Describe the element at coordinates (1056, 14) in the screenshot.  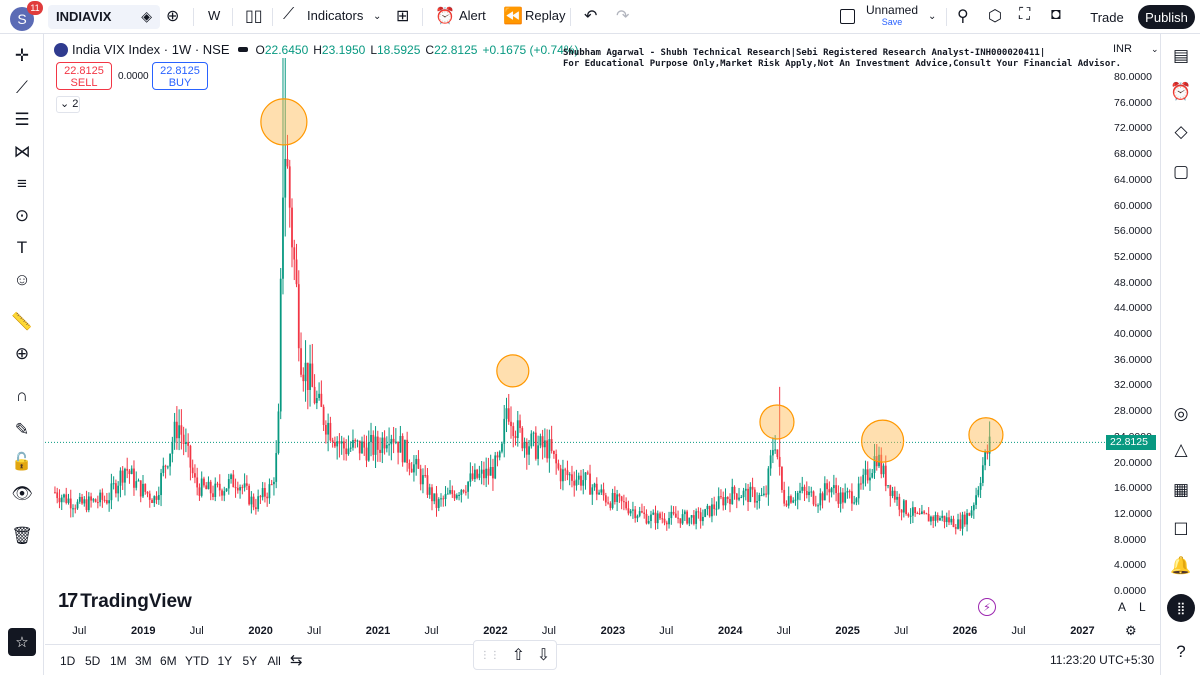
I see `camera-snapshot-icon: ◘` at that location.